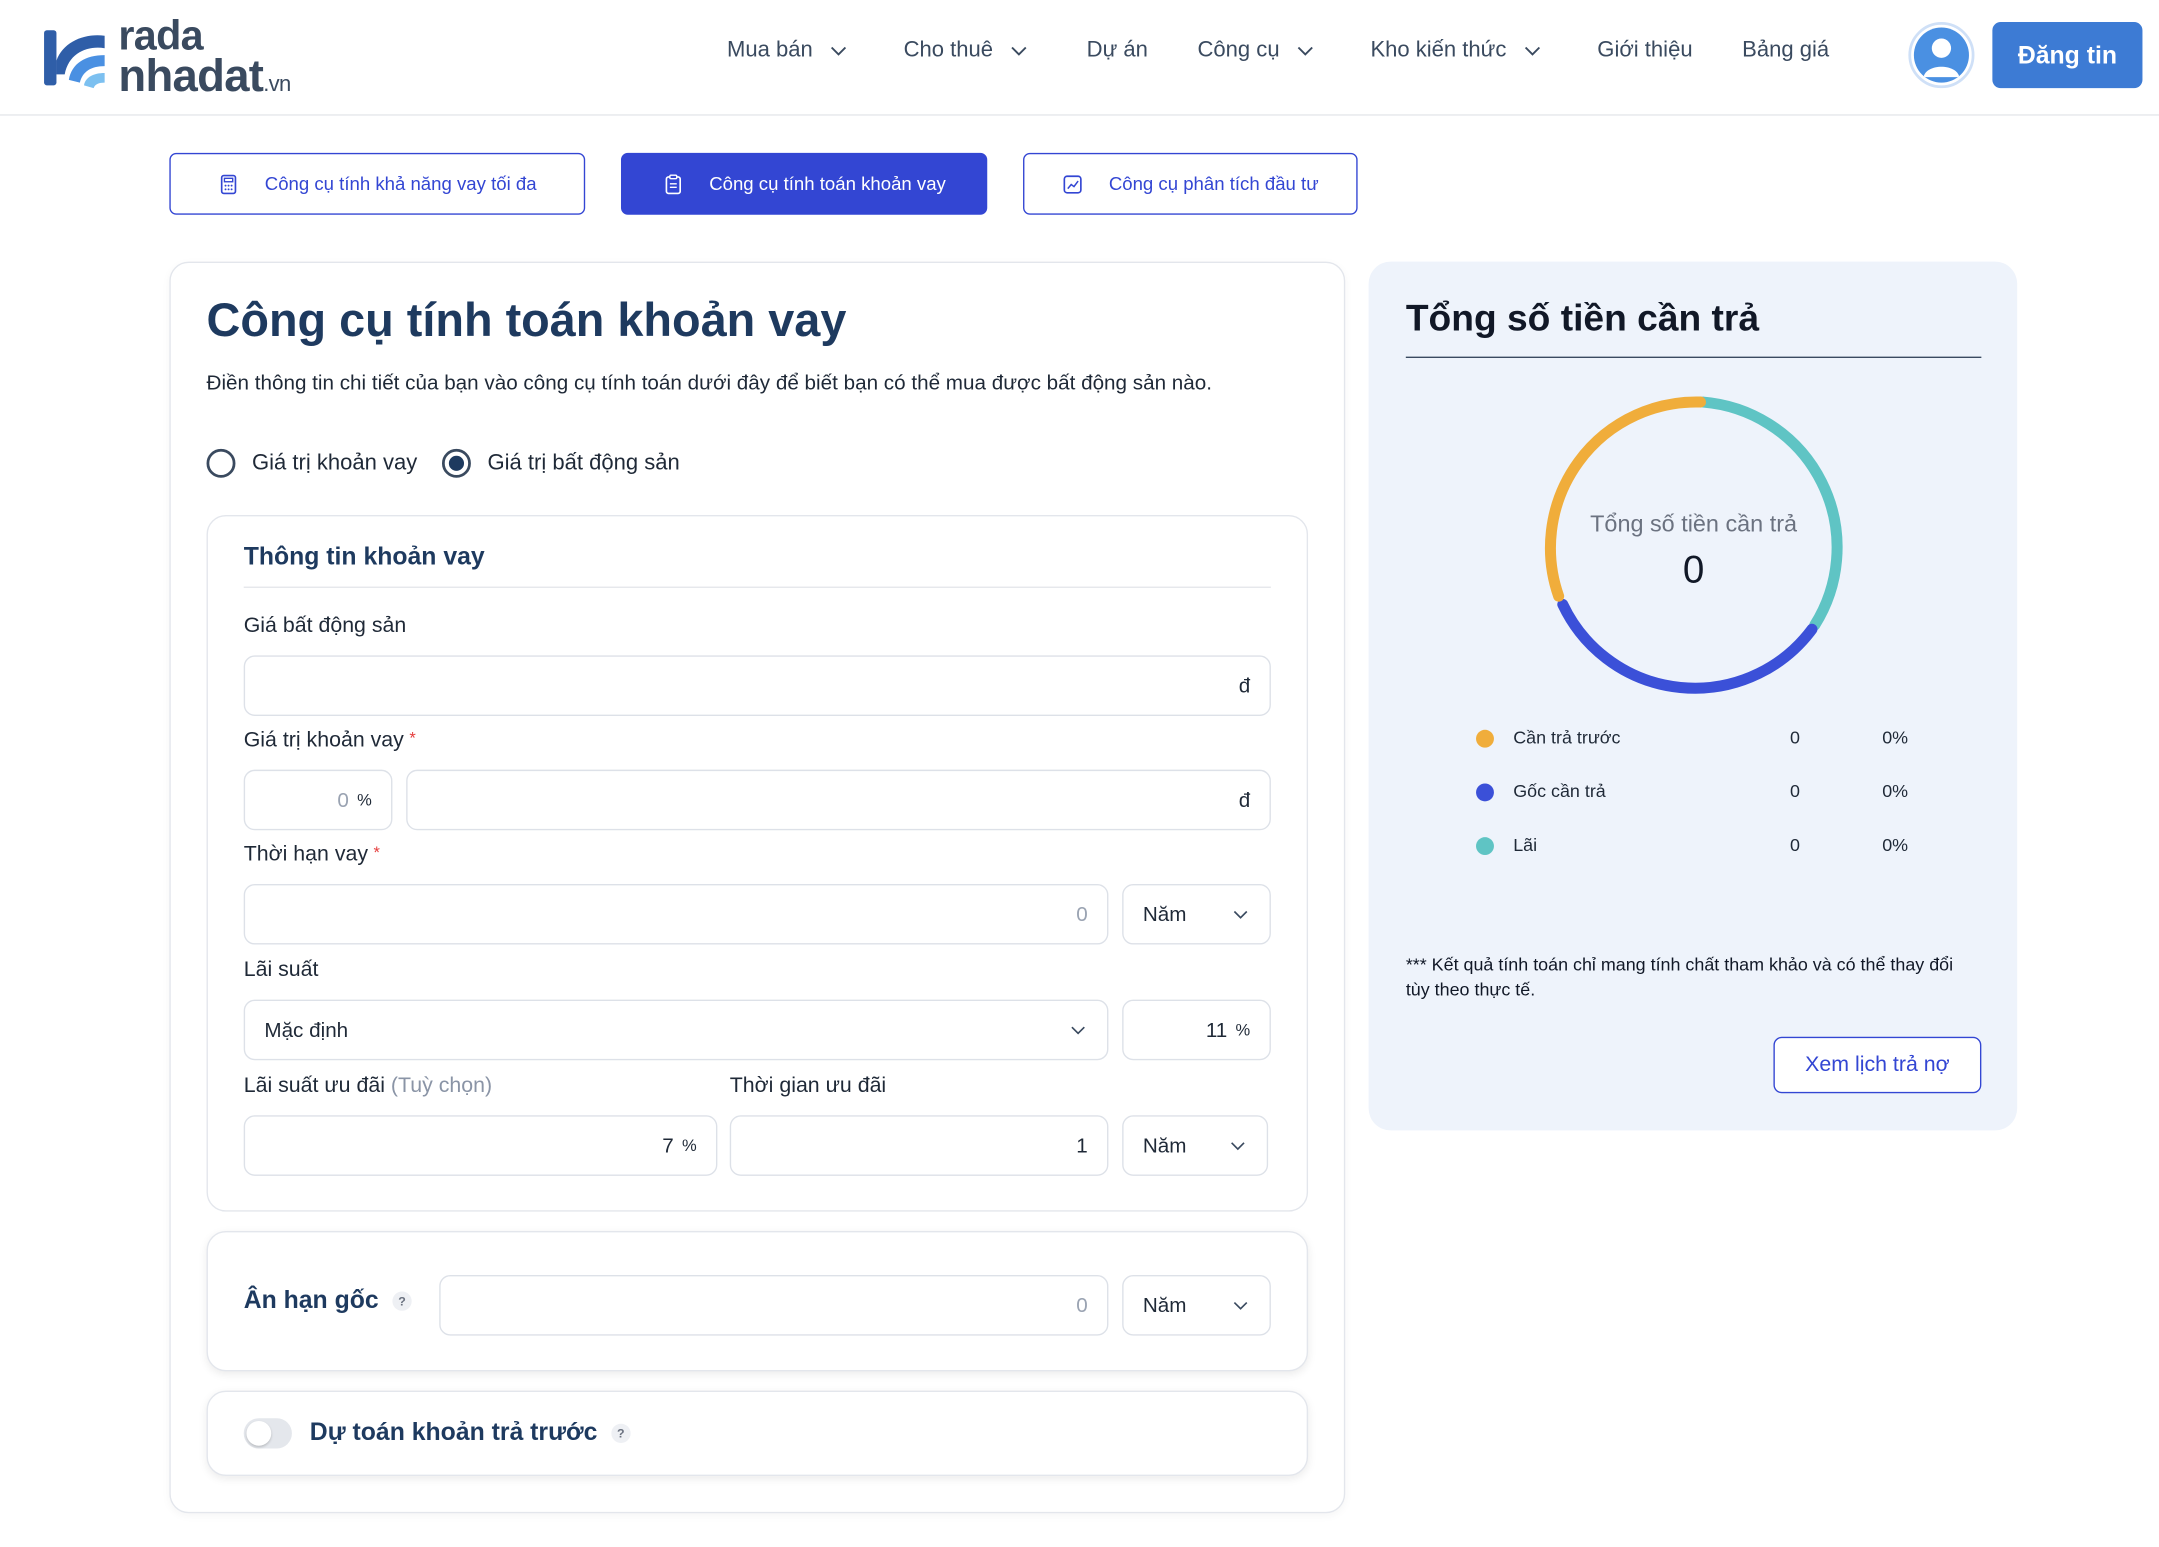  I want to click on nav-item-gioi-thieu: Giới thiệu, so click(1644, 51).